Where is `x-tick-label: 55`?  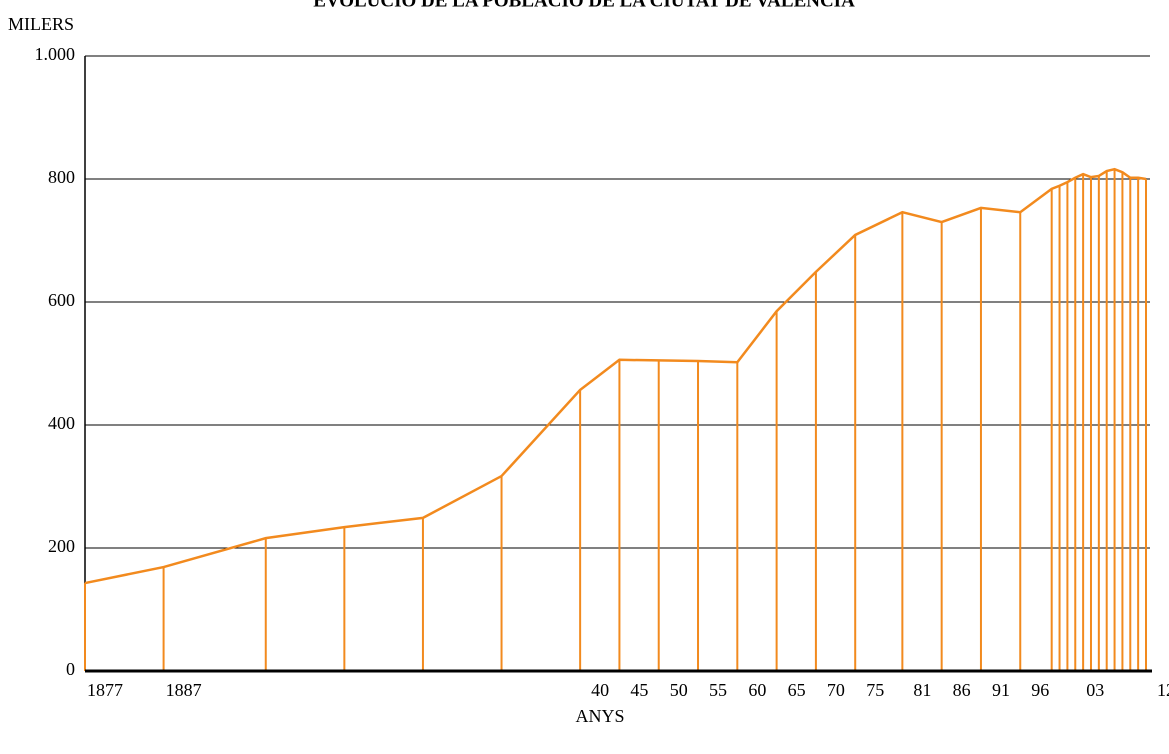
x-tick-label: 55 is located at coordinates (718, 690).